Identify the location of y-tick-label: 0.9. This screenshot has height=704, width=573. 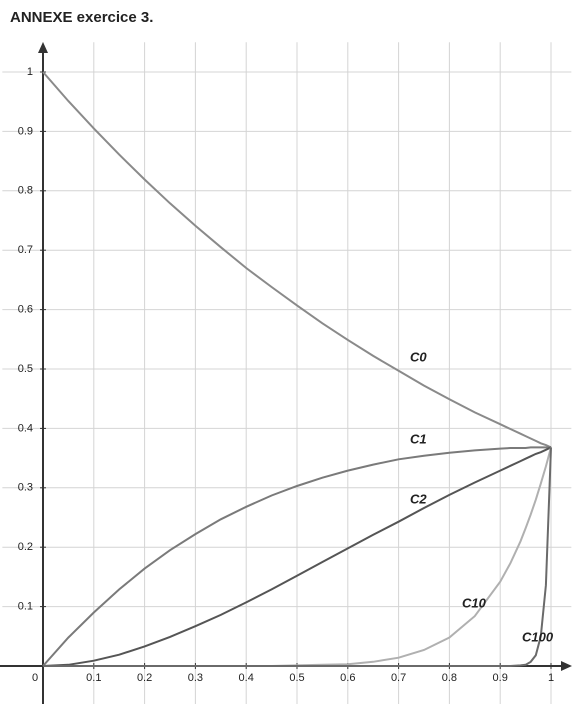
(25, 131).